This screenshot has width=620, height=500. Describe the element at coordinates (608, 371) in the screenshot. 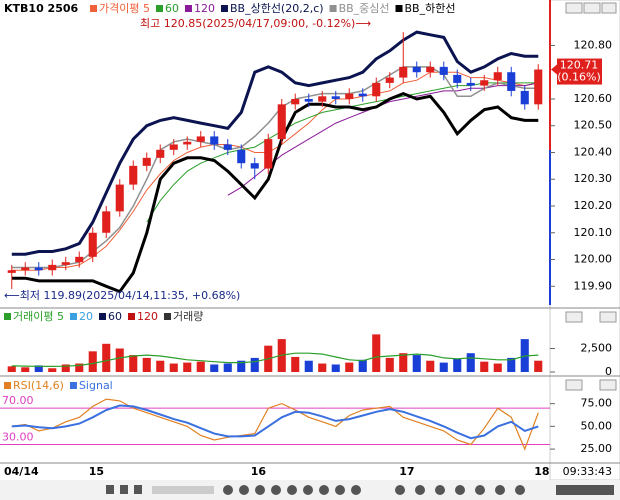

I see `y-tick-label: 0` at that location.